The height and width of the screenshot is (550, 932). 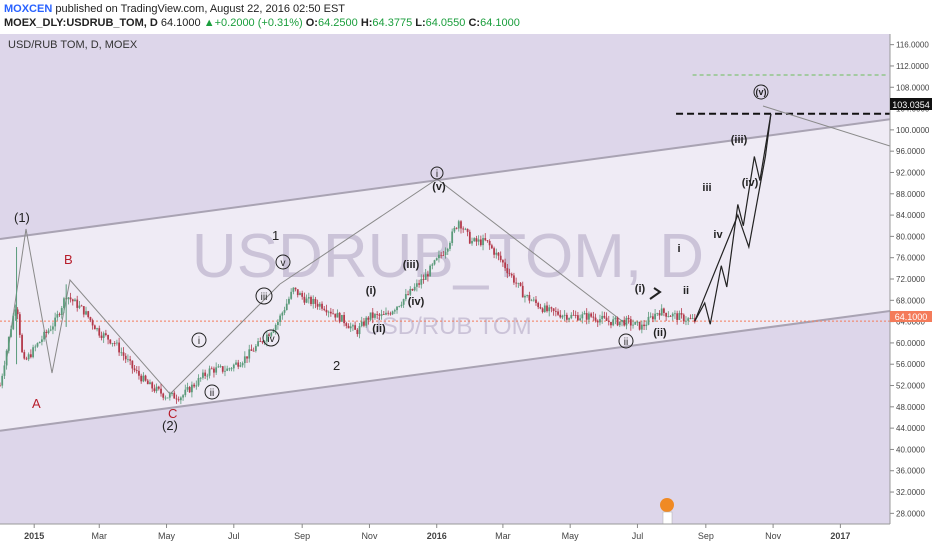 I want to click on projection-path, so click(x=733, y=219).